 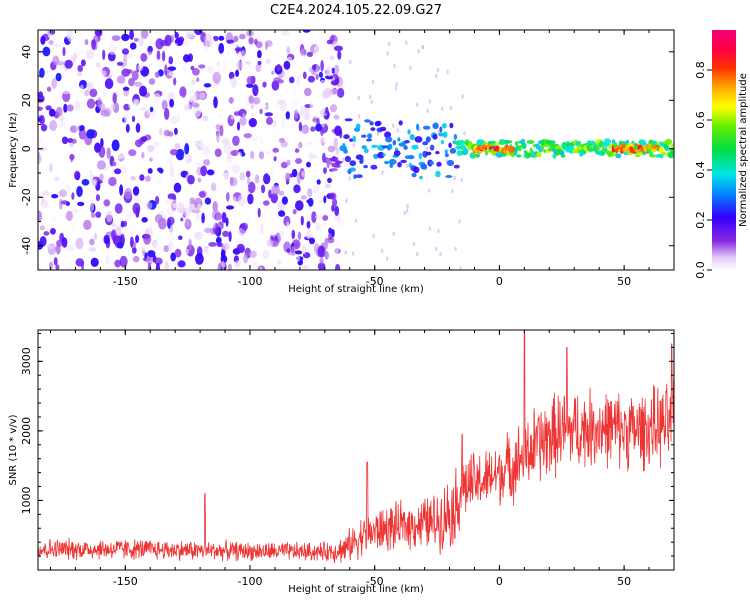 I want to click on x-tick-label: -100, so click(x=250, y=581).